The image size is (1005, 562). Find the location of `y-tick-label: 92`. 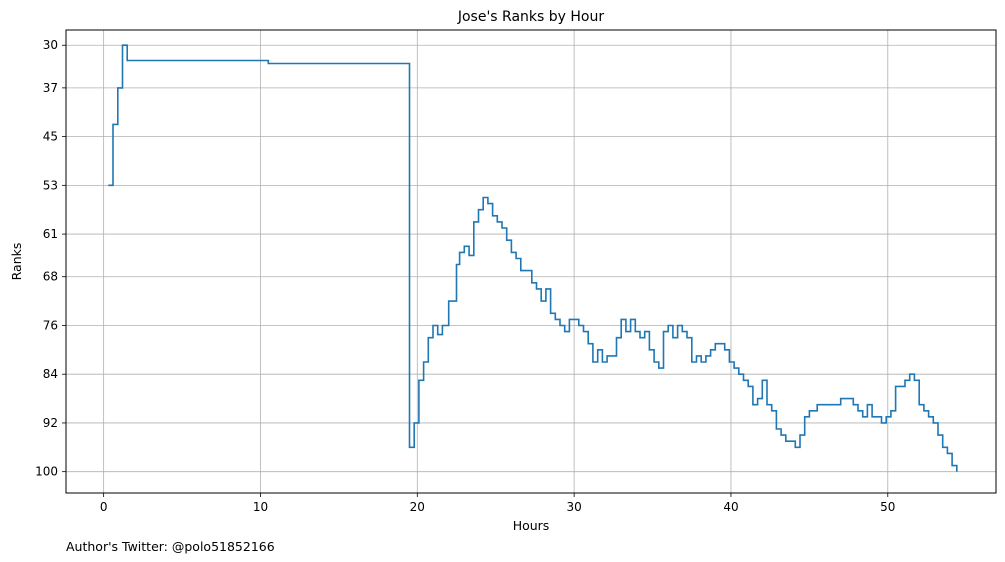

y-tick-label: 92 is located at coordinates (50, 423).